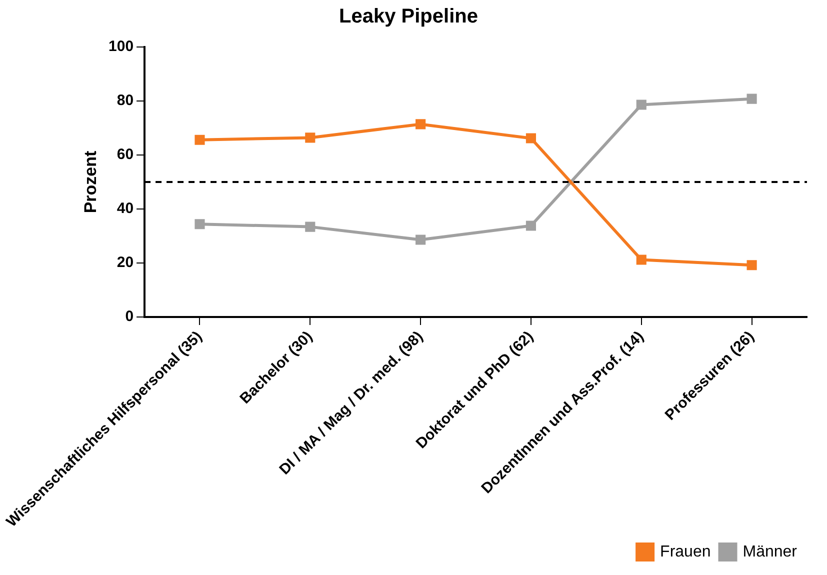 The height and width of the screenshot is (575, 827). Describe the element at coordinates (770, 551) in the screenshot. I see `legend-label: Männer` at that location.